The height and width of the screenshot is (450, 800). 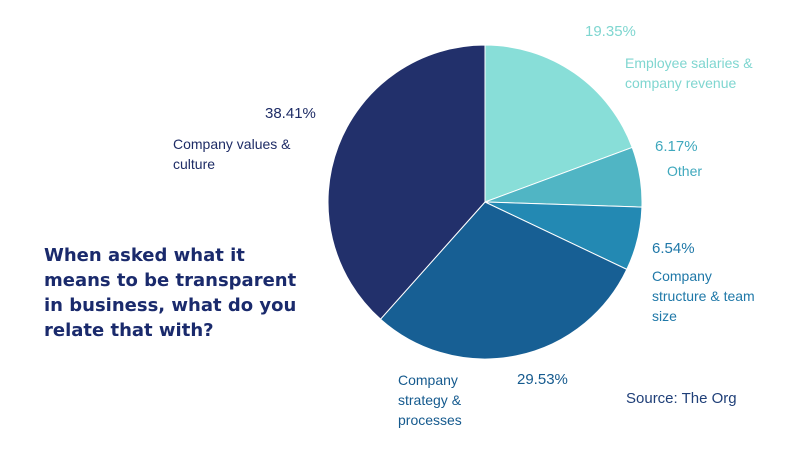 I want to click on slice-value-label: 6.17%, so click(x=676, y=146).